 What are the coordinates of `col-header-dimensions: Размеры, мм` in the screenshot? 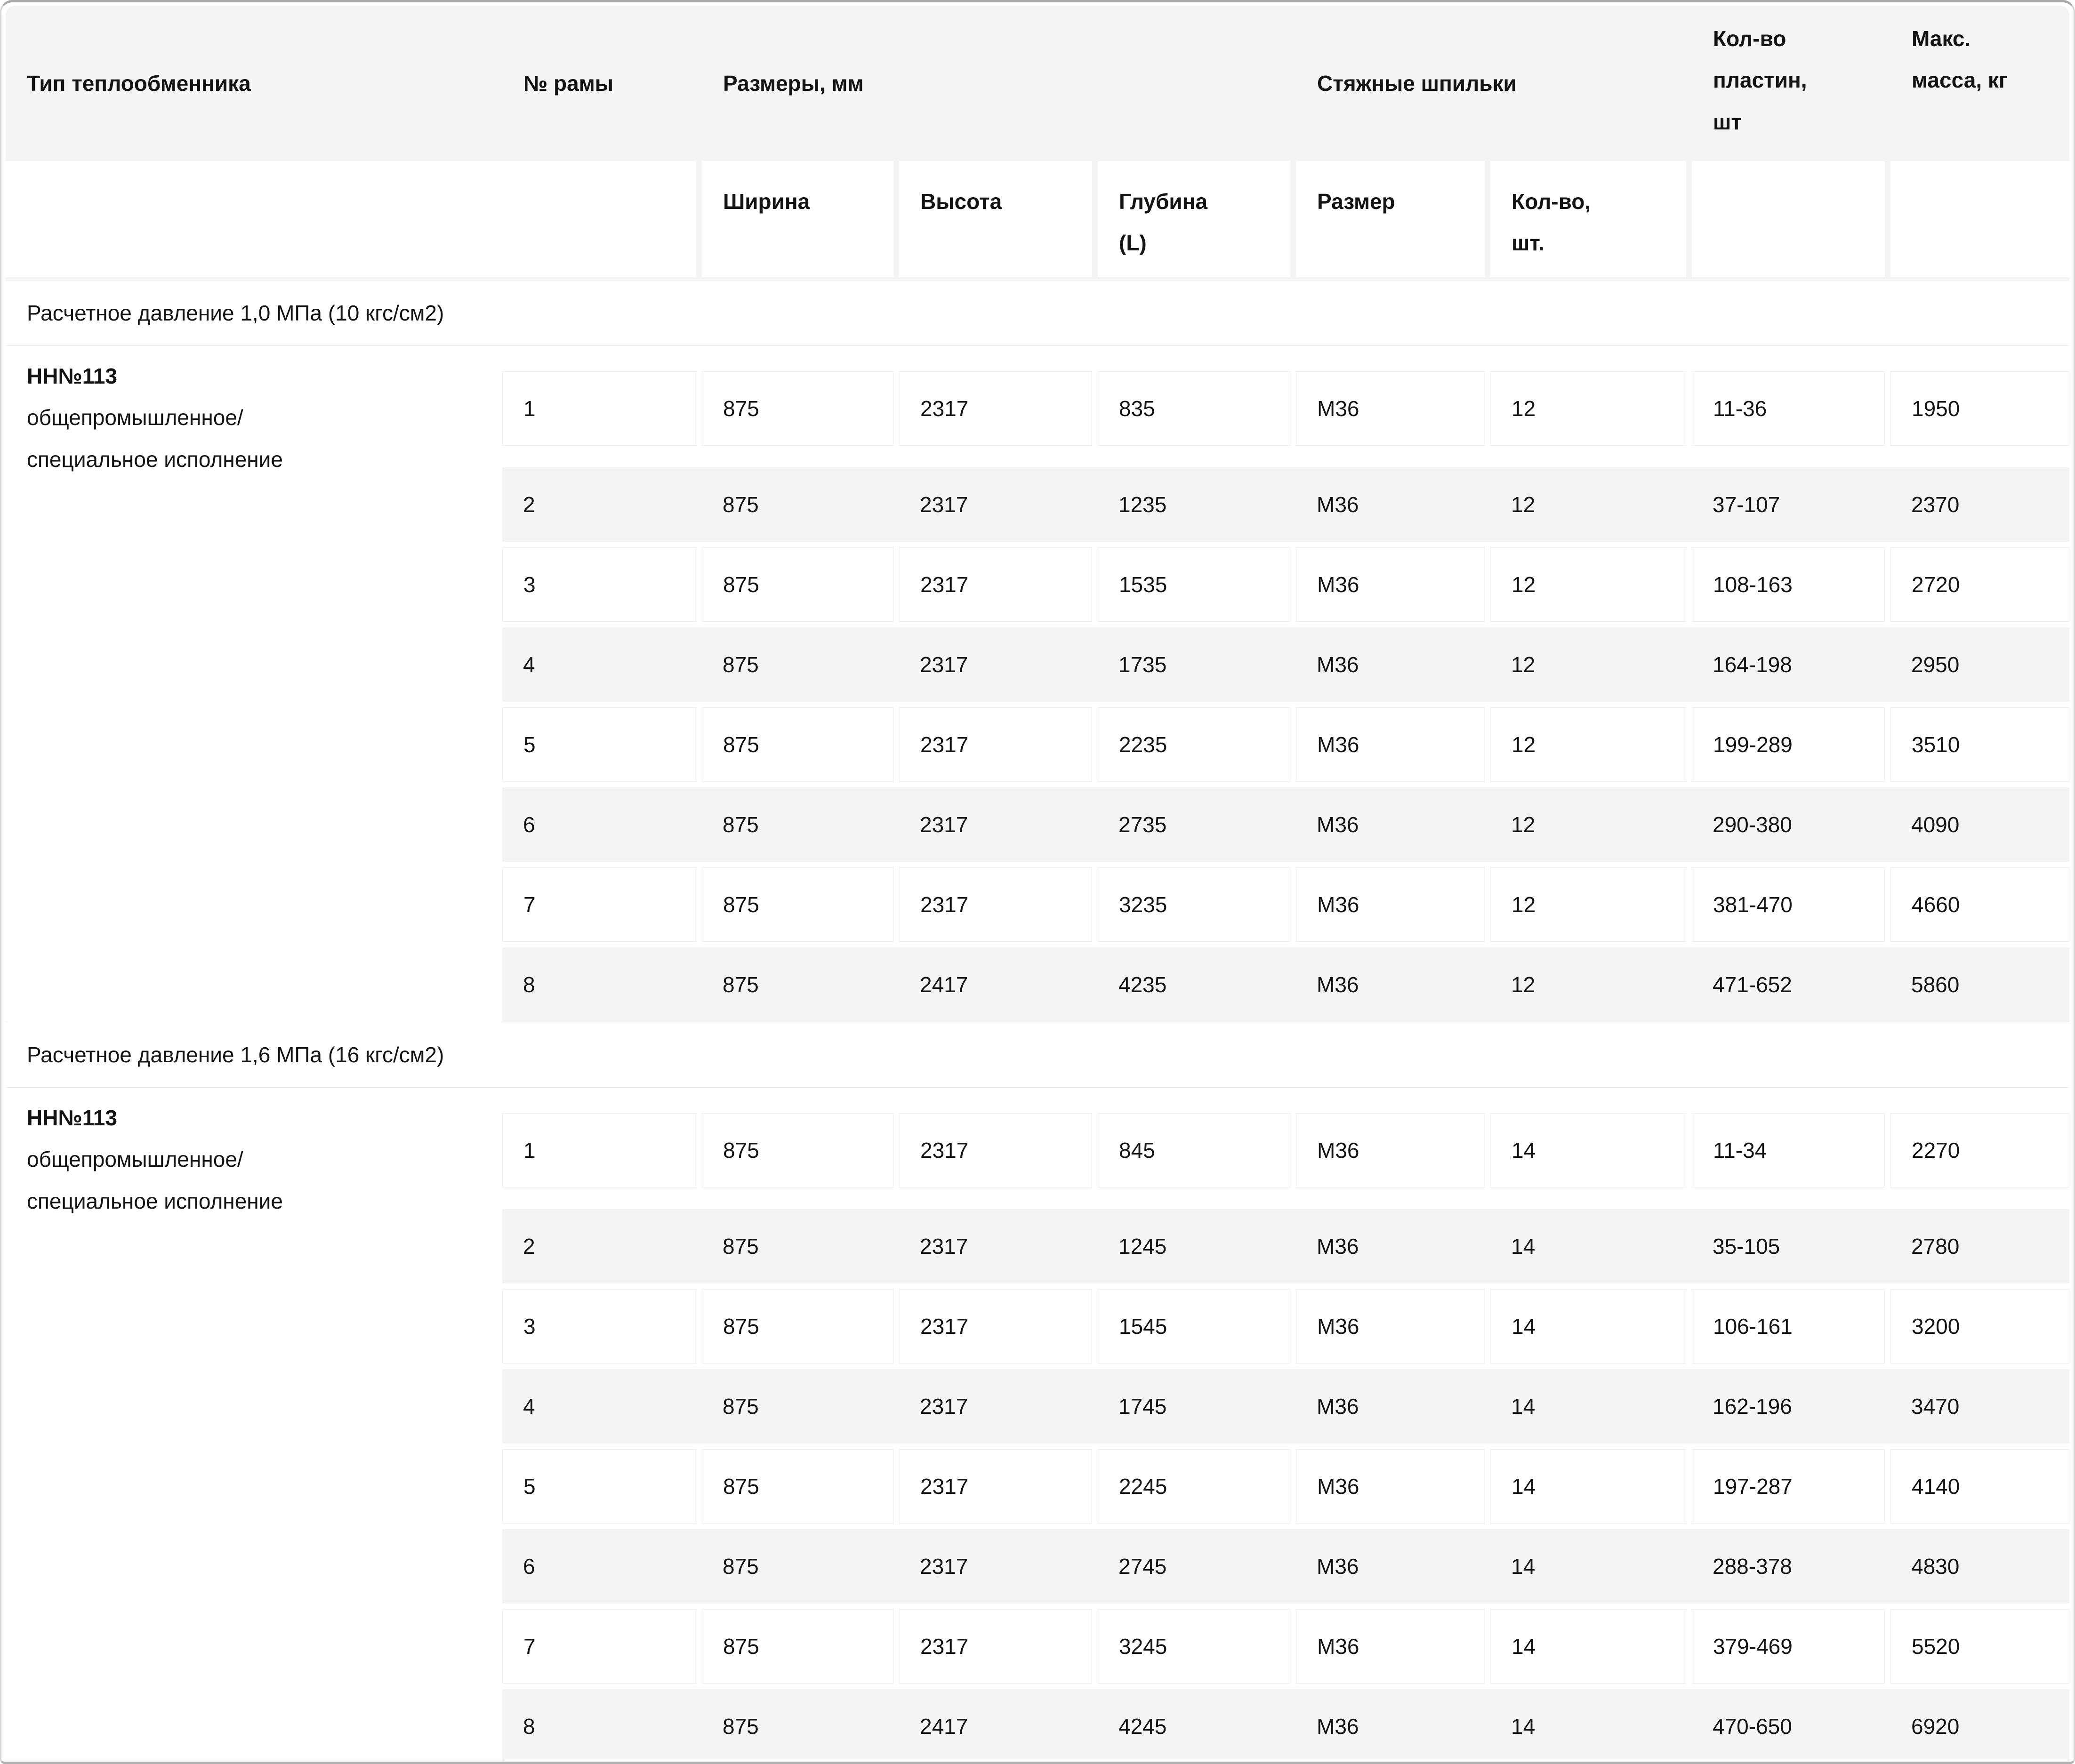 It's located at (794, 84).